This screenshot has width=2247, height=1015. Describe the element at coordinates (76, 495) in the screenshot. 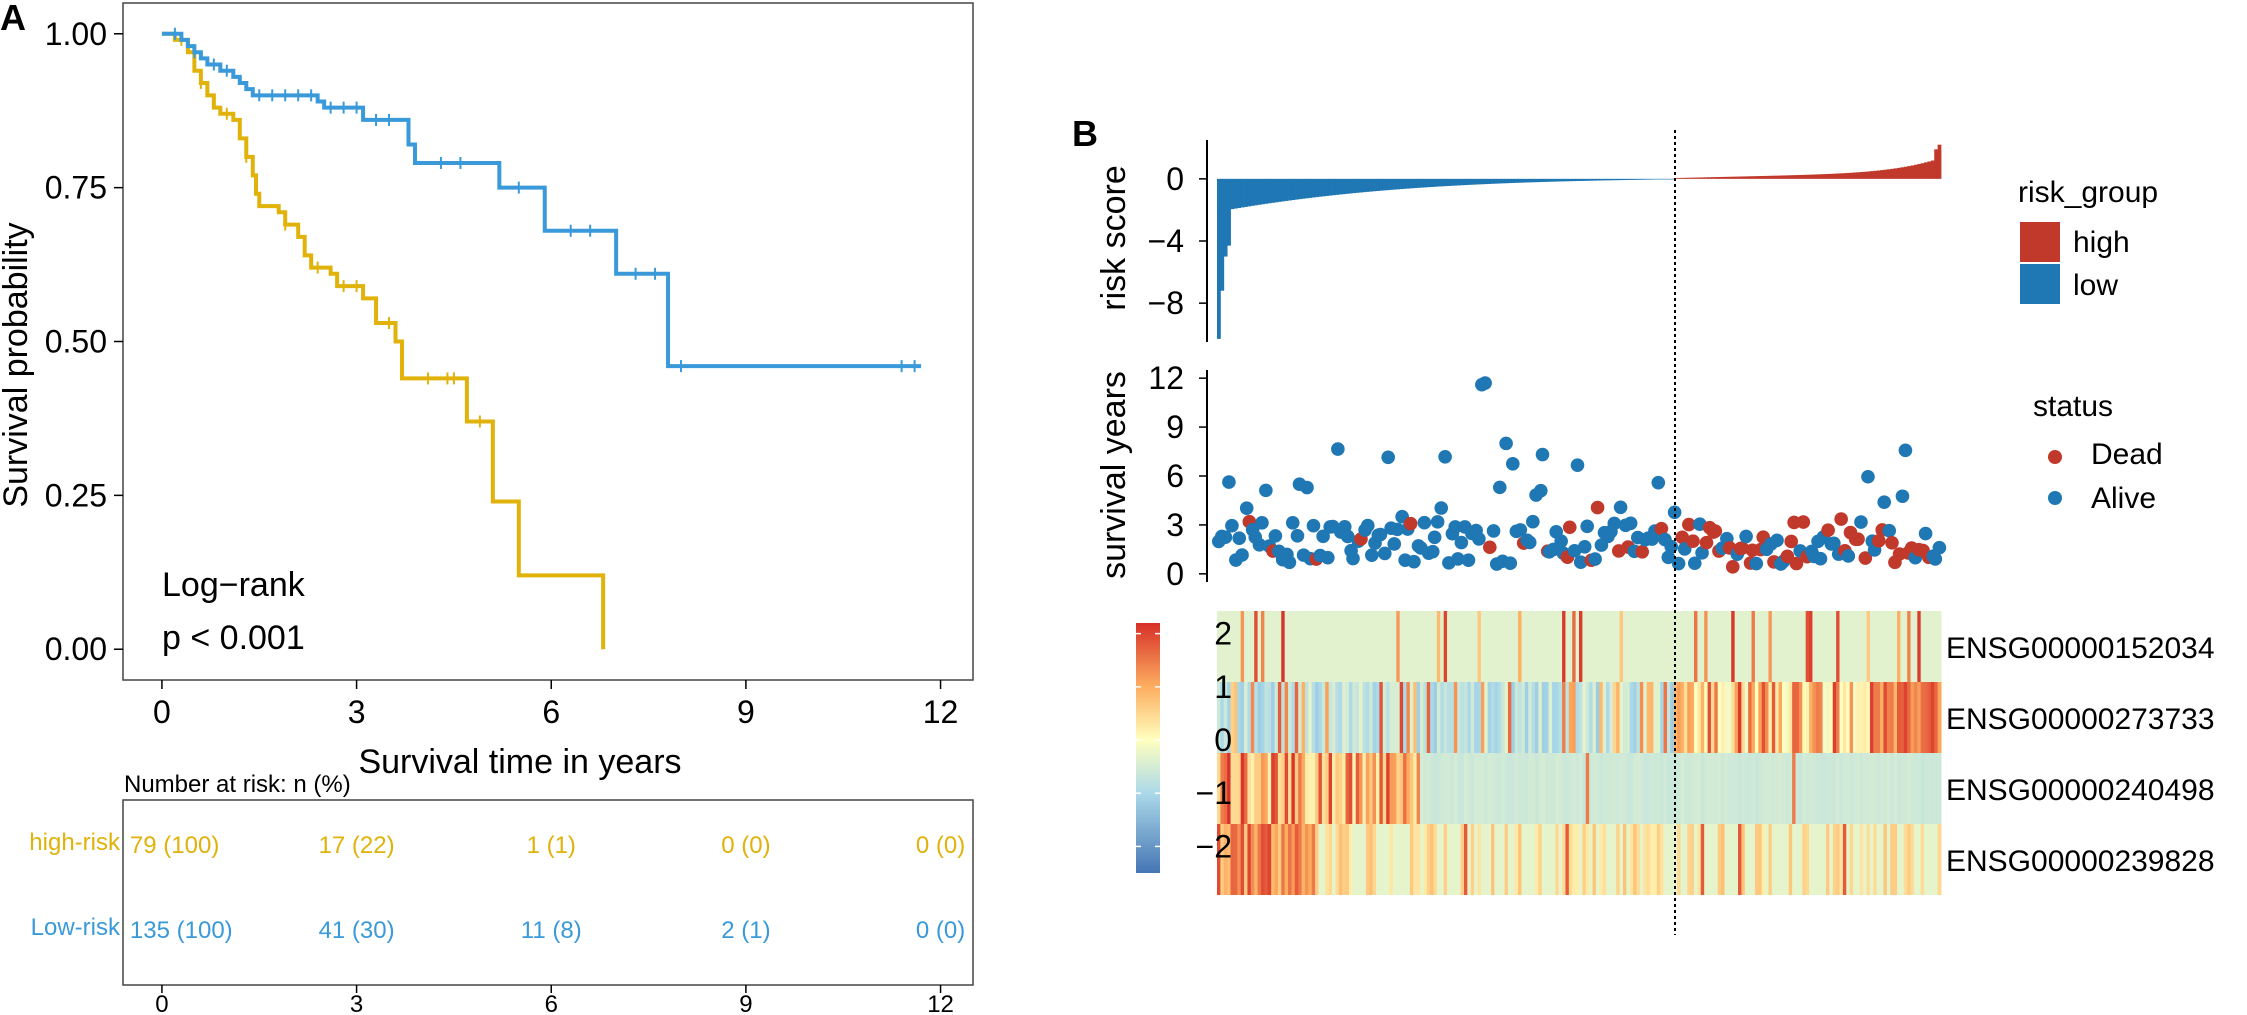

I see `km-ytick-label: 0.25` at that location.